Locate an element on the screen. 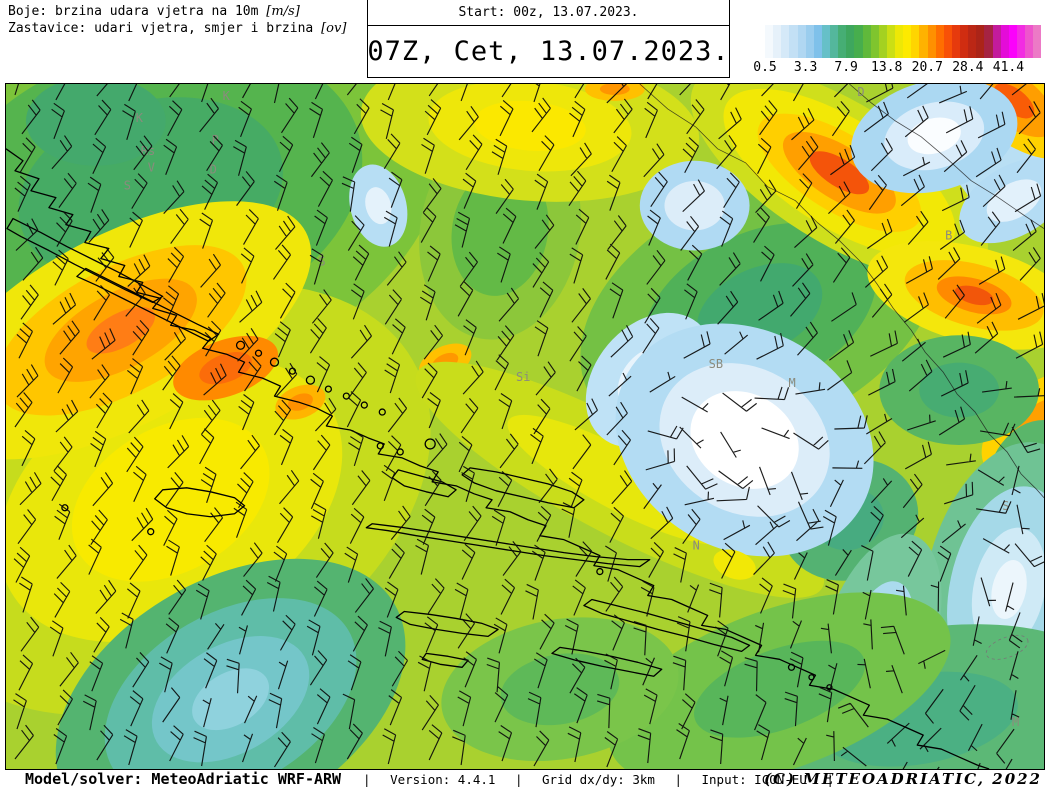 Image resolution: width=1050 pixels, height=788 pixels. city-label: B is located at coordinates (948, 236).